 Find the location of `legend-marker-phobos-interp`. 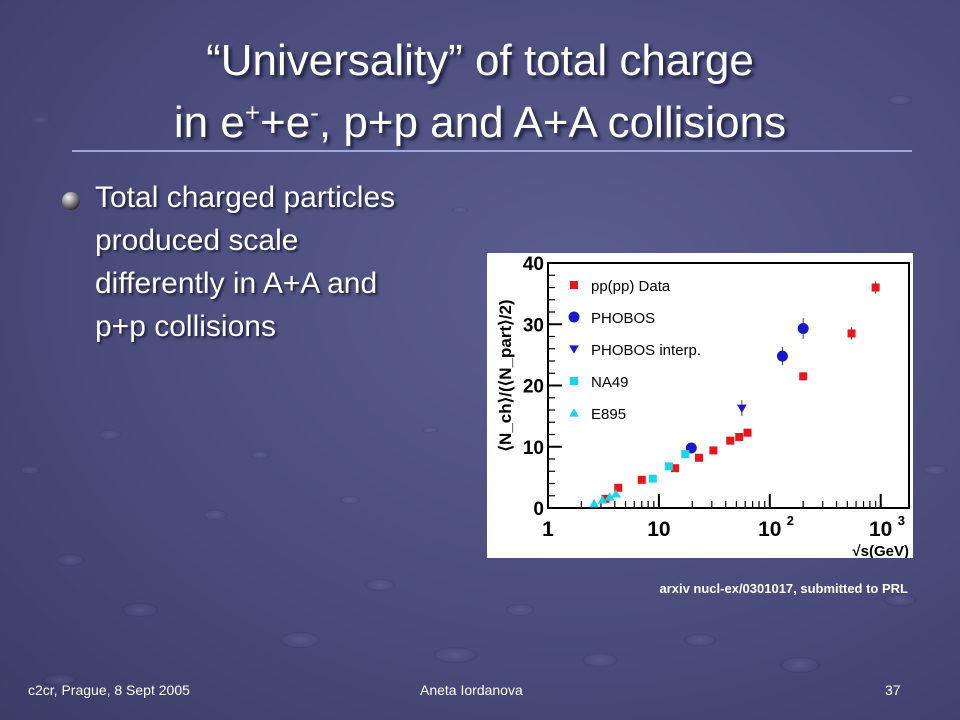

legend-marker-phobos-interp is located at coordinates (574, 349).